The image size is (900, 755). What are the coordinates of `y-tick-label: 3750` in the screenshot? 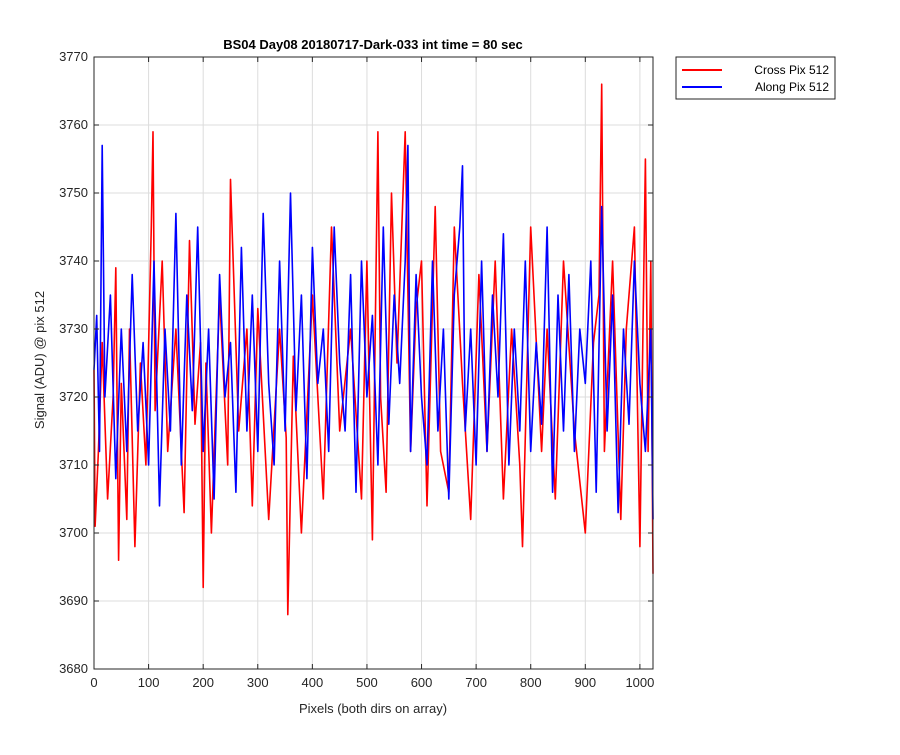 It's located at (73, 192).